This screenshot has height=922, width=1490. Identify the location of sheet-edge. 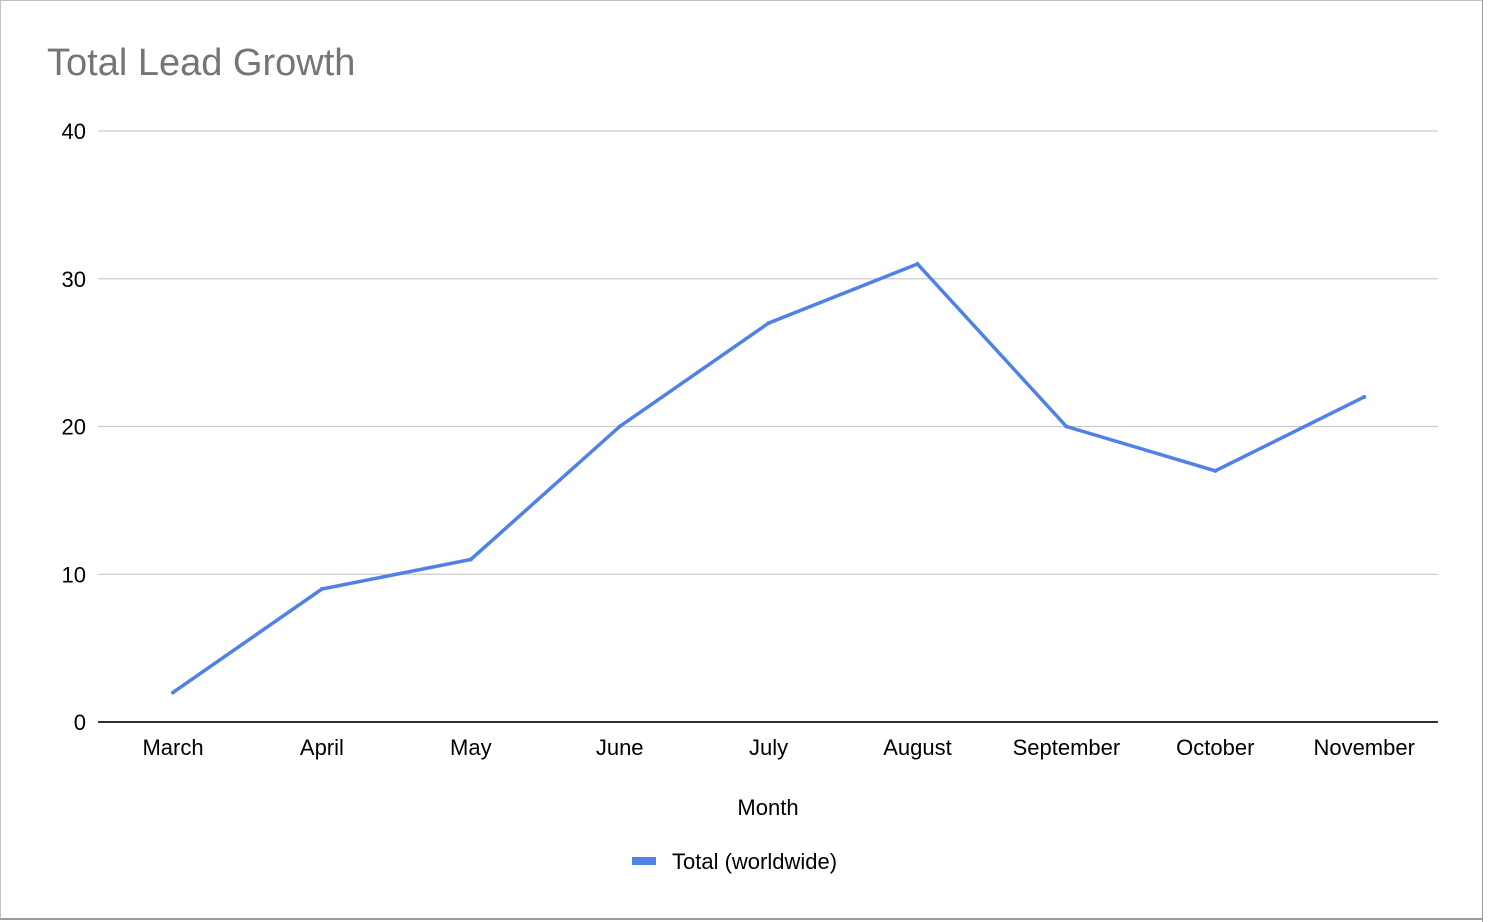
(1486, 461).